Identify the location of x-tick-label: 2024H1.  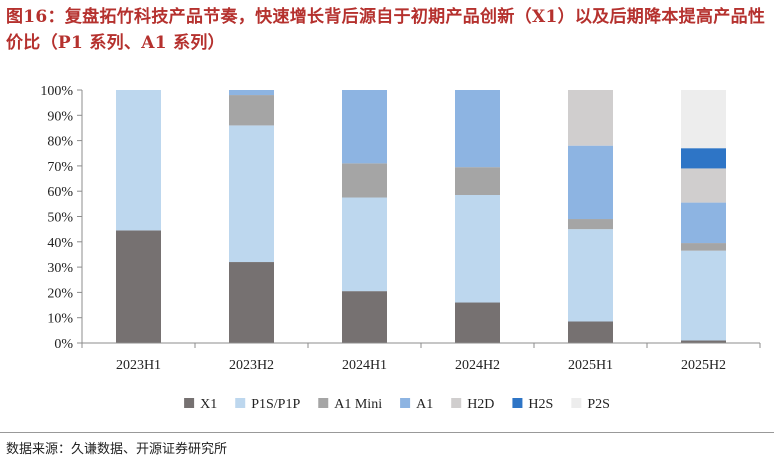
(364, 365).